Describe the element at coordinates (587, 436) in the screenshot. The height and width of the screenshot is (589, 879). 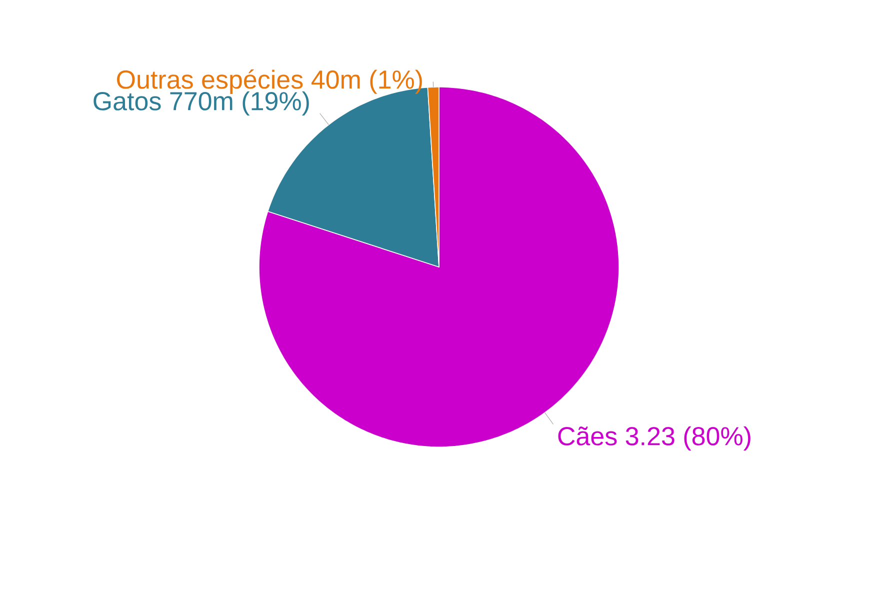
I see `slice-label: Cães` at that location.